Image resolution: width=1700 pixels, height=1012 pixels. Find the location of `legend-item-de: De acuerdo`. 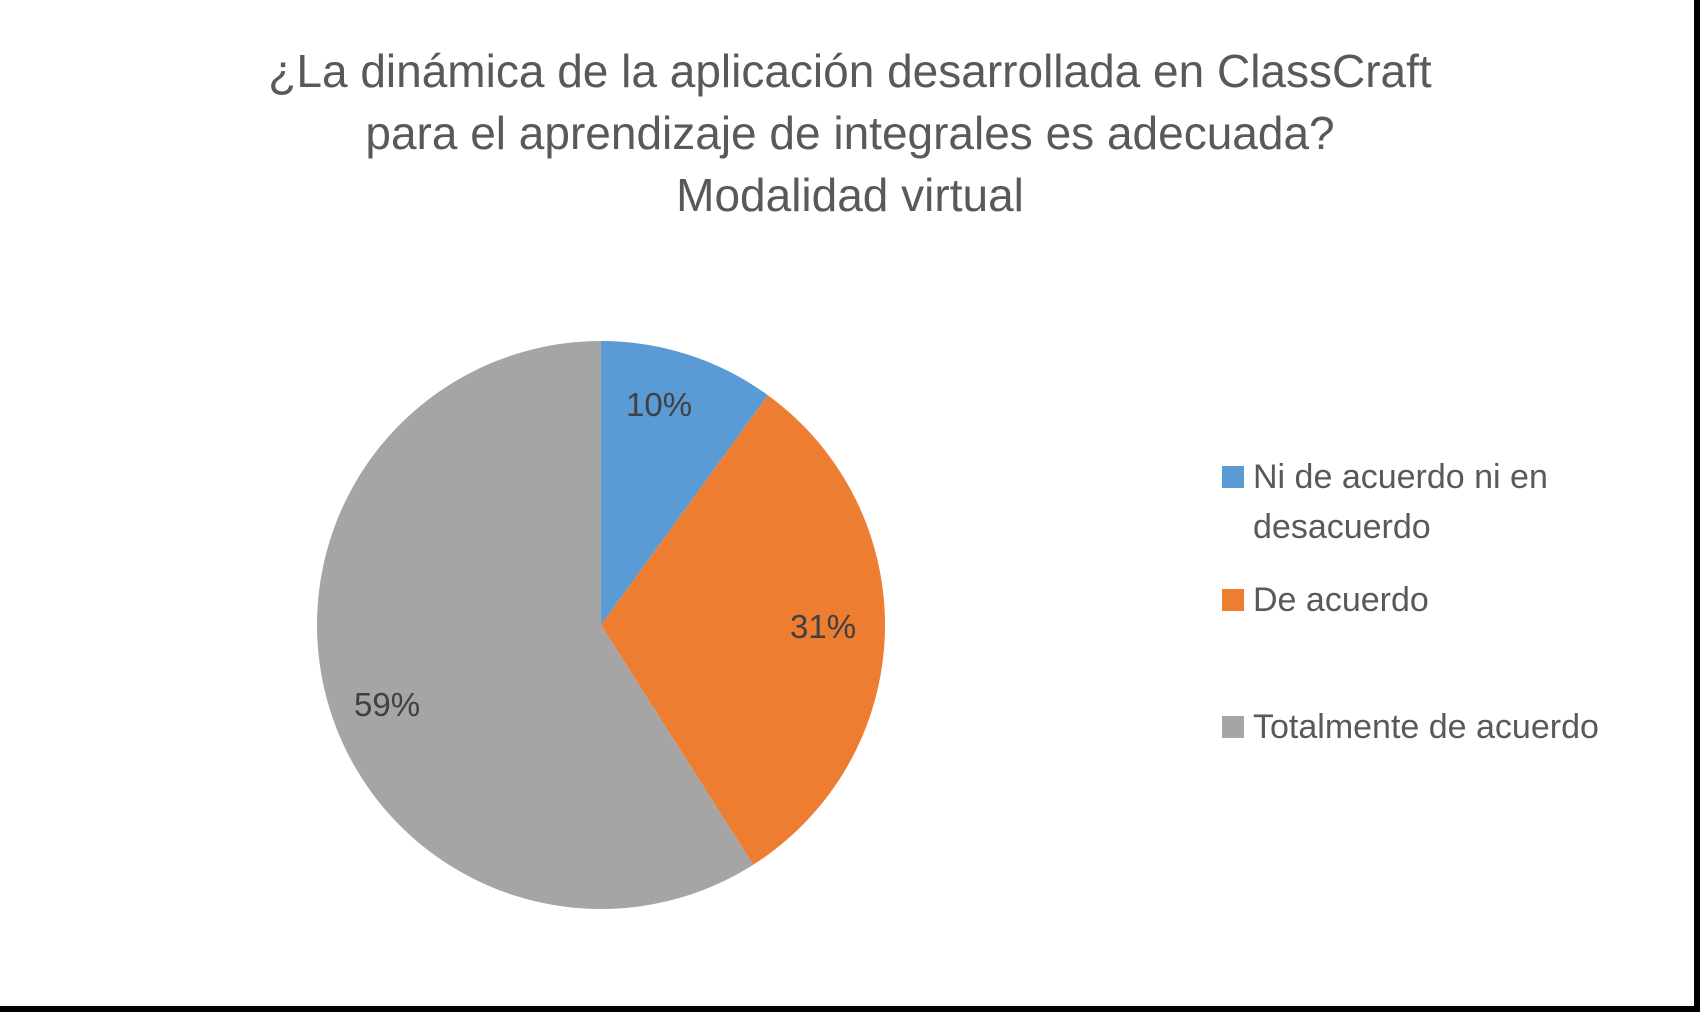

legend-item-de: De acuerdo is located at coordinates (1325, 600).